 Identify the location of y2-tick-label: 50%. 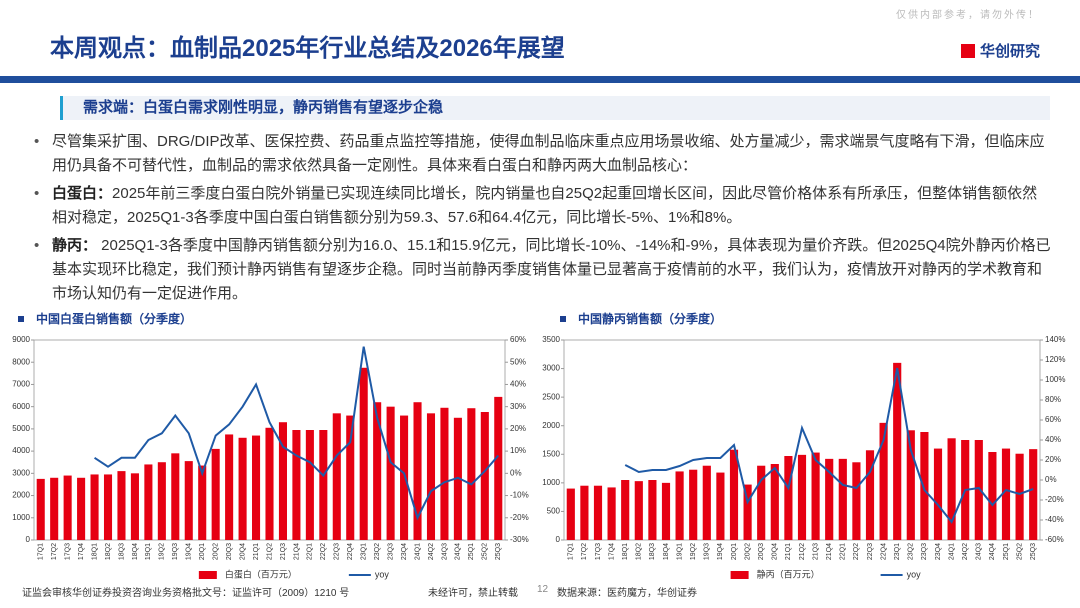
(518, 361).